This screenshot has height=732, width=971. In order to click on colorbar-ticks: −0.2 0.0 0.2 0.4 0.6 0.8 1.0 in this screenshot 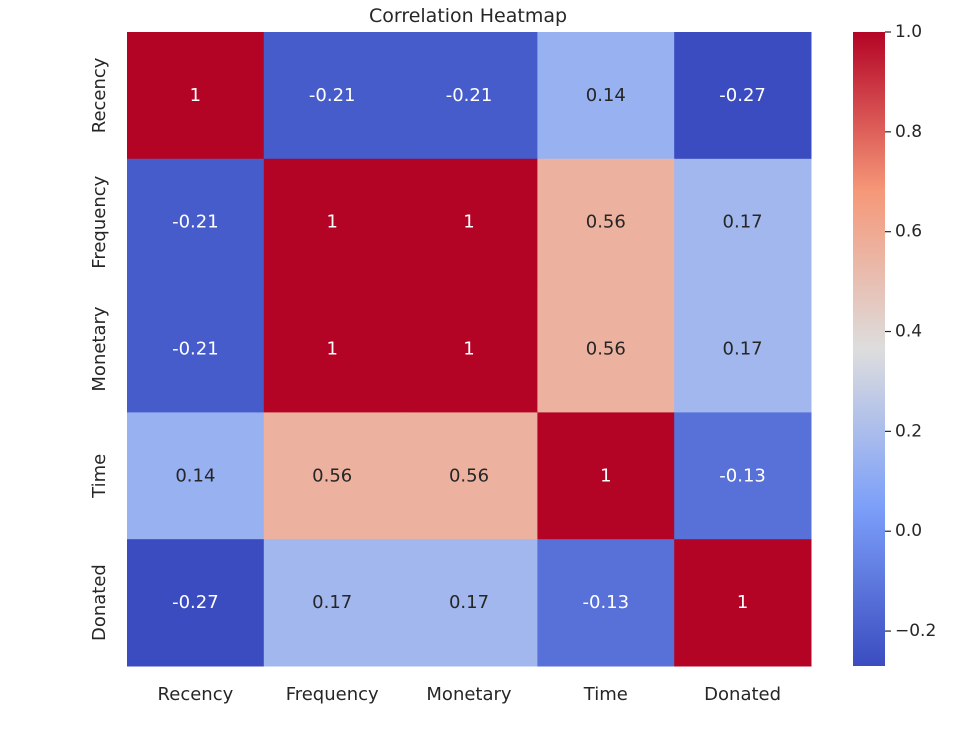, I will do `click(910, 331)`.